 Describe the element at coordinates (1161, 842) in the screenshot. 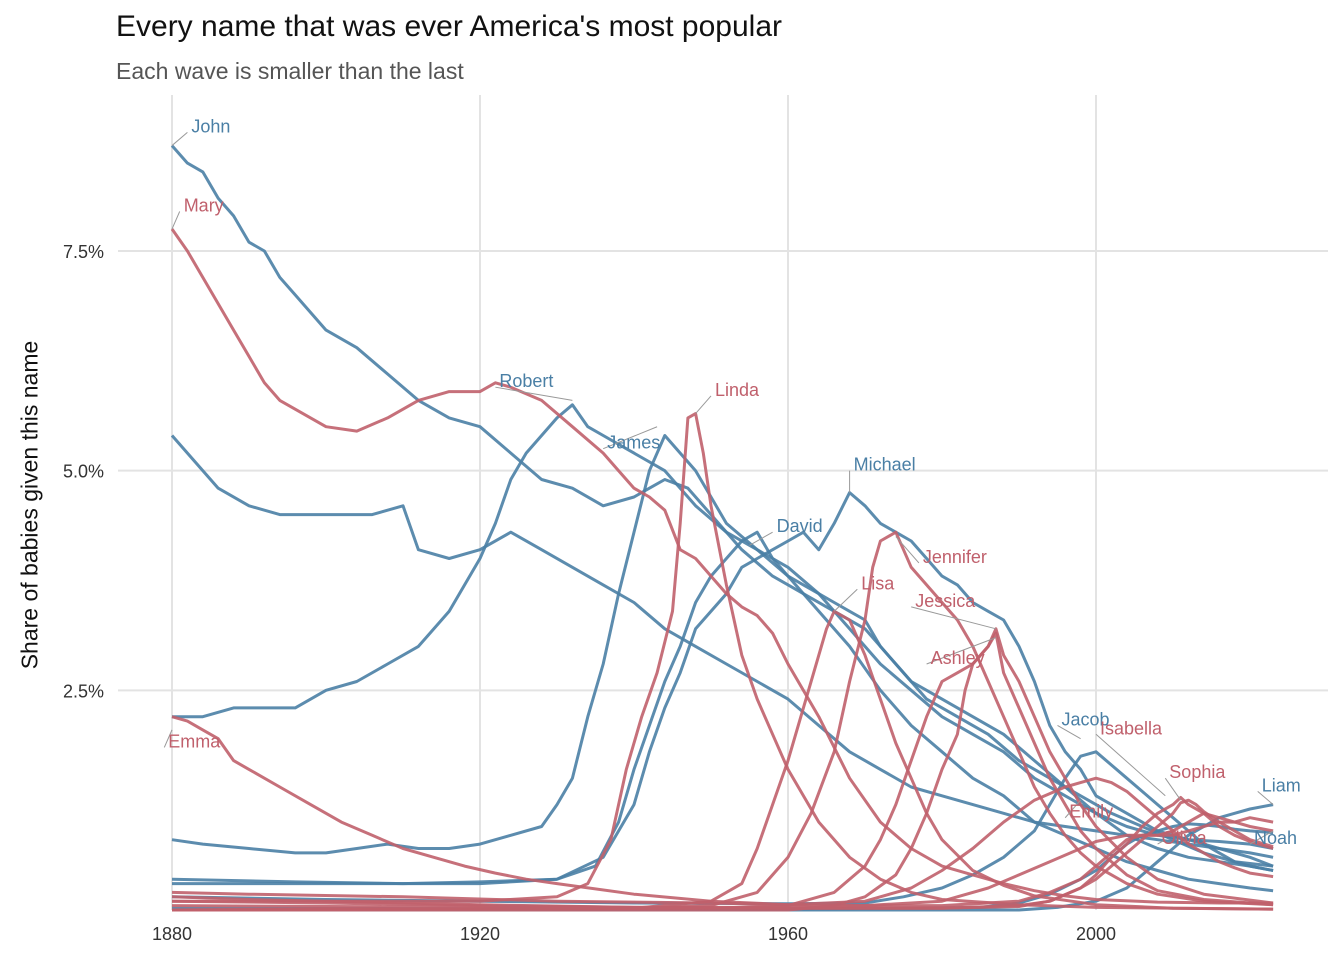

I see `label-leader-olivia` at that location.